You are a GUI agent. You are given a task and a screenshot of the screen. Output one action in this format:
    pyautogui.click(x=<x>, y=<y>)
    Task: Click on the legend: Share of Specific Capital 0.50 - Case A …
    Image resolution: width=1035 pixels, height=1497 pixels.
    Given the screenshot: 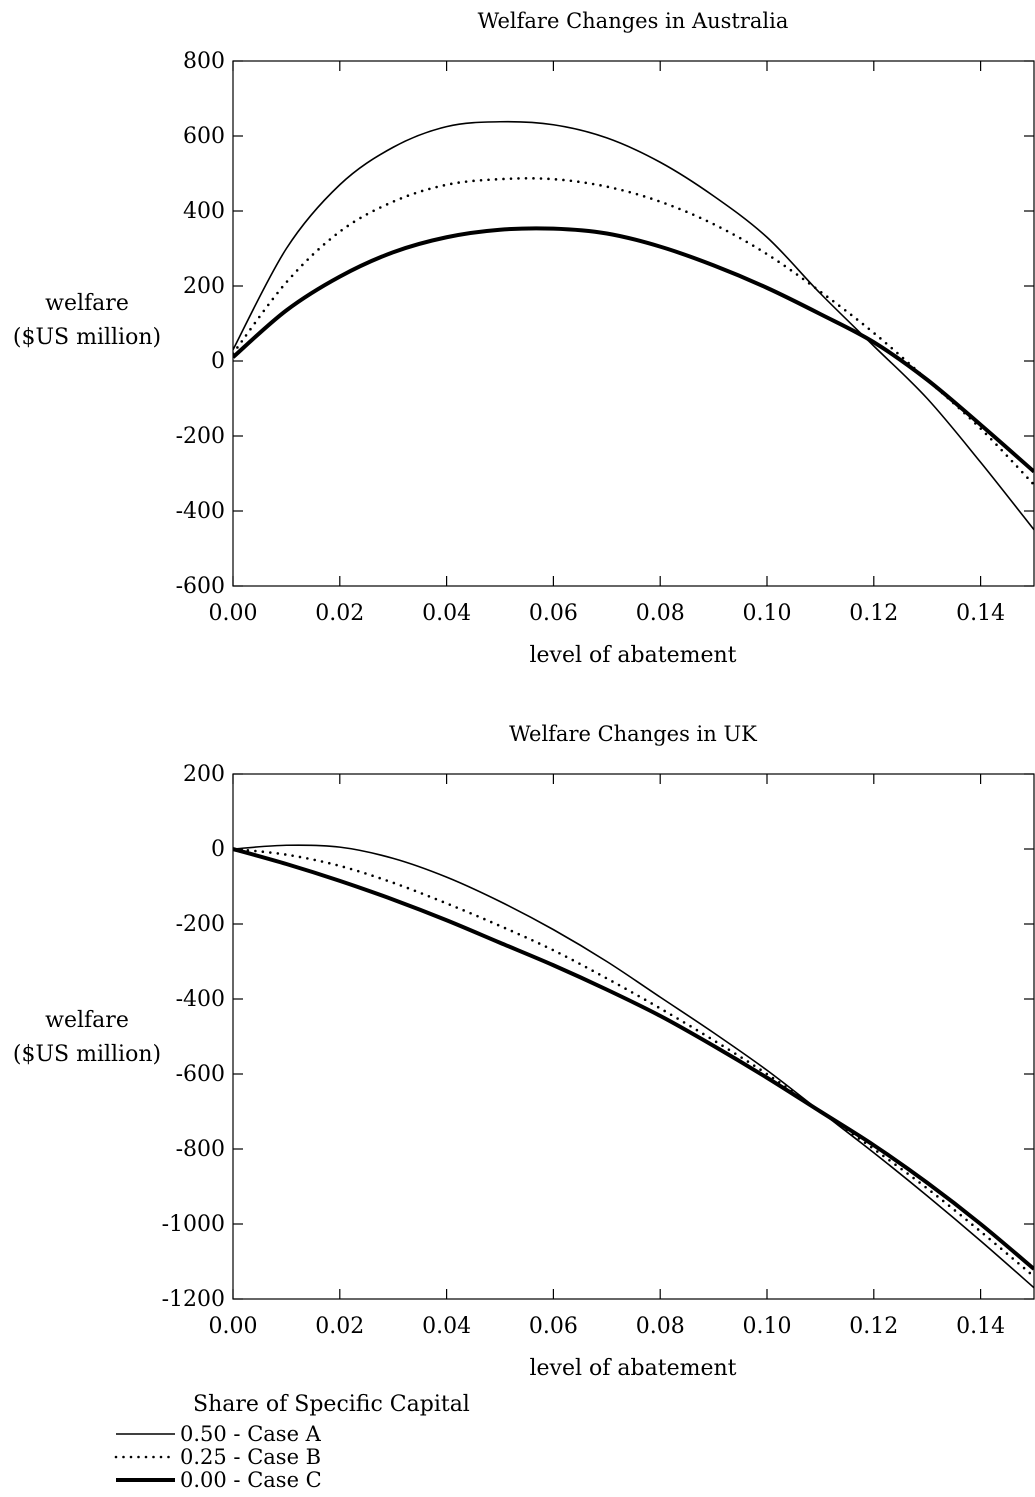 What is the action you would take?
    pyautogui.click(x=292, y=1442)
    